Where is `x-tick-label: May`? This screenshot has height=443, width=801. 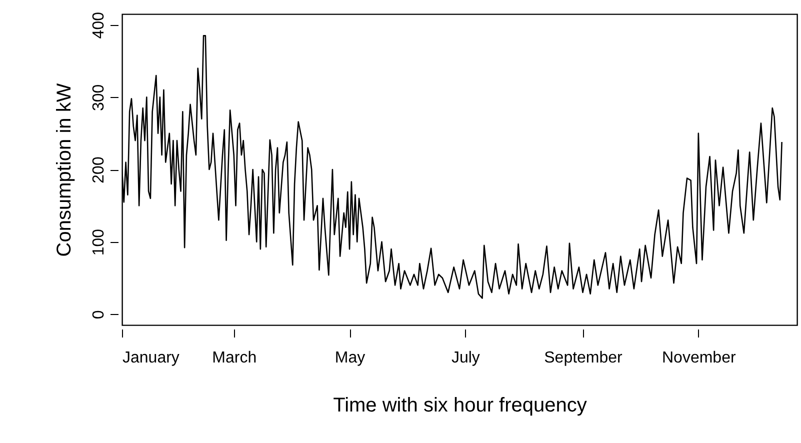 x-tick-label: May is located at coordinates (350, 358).